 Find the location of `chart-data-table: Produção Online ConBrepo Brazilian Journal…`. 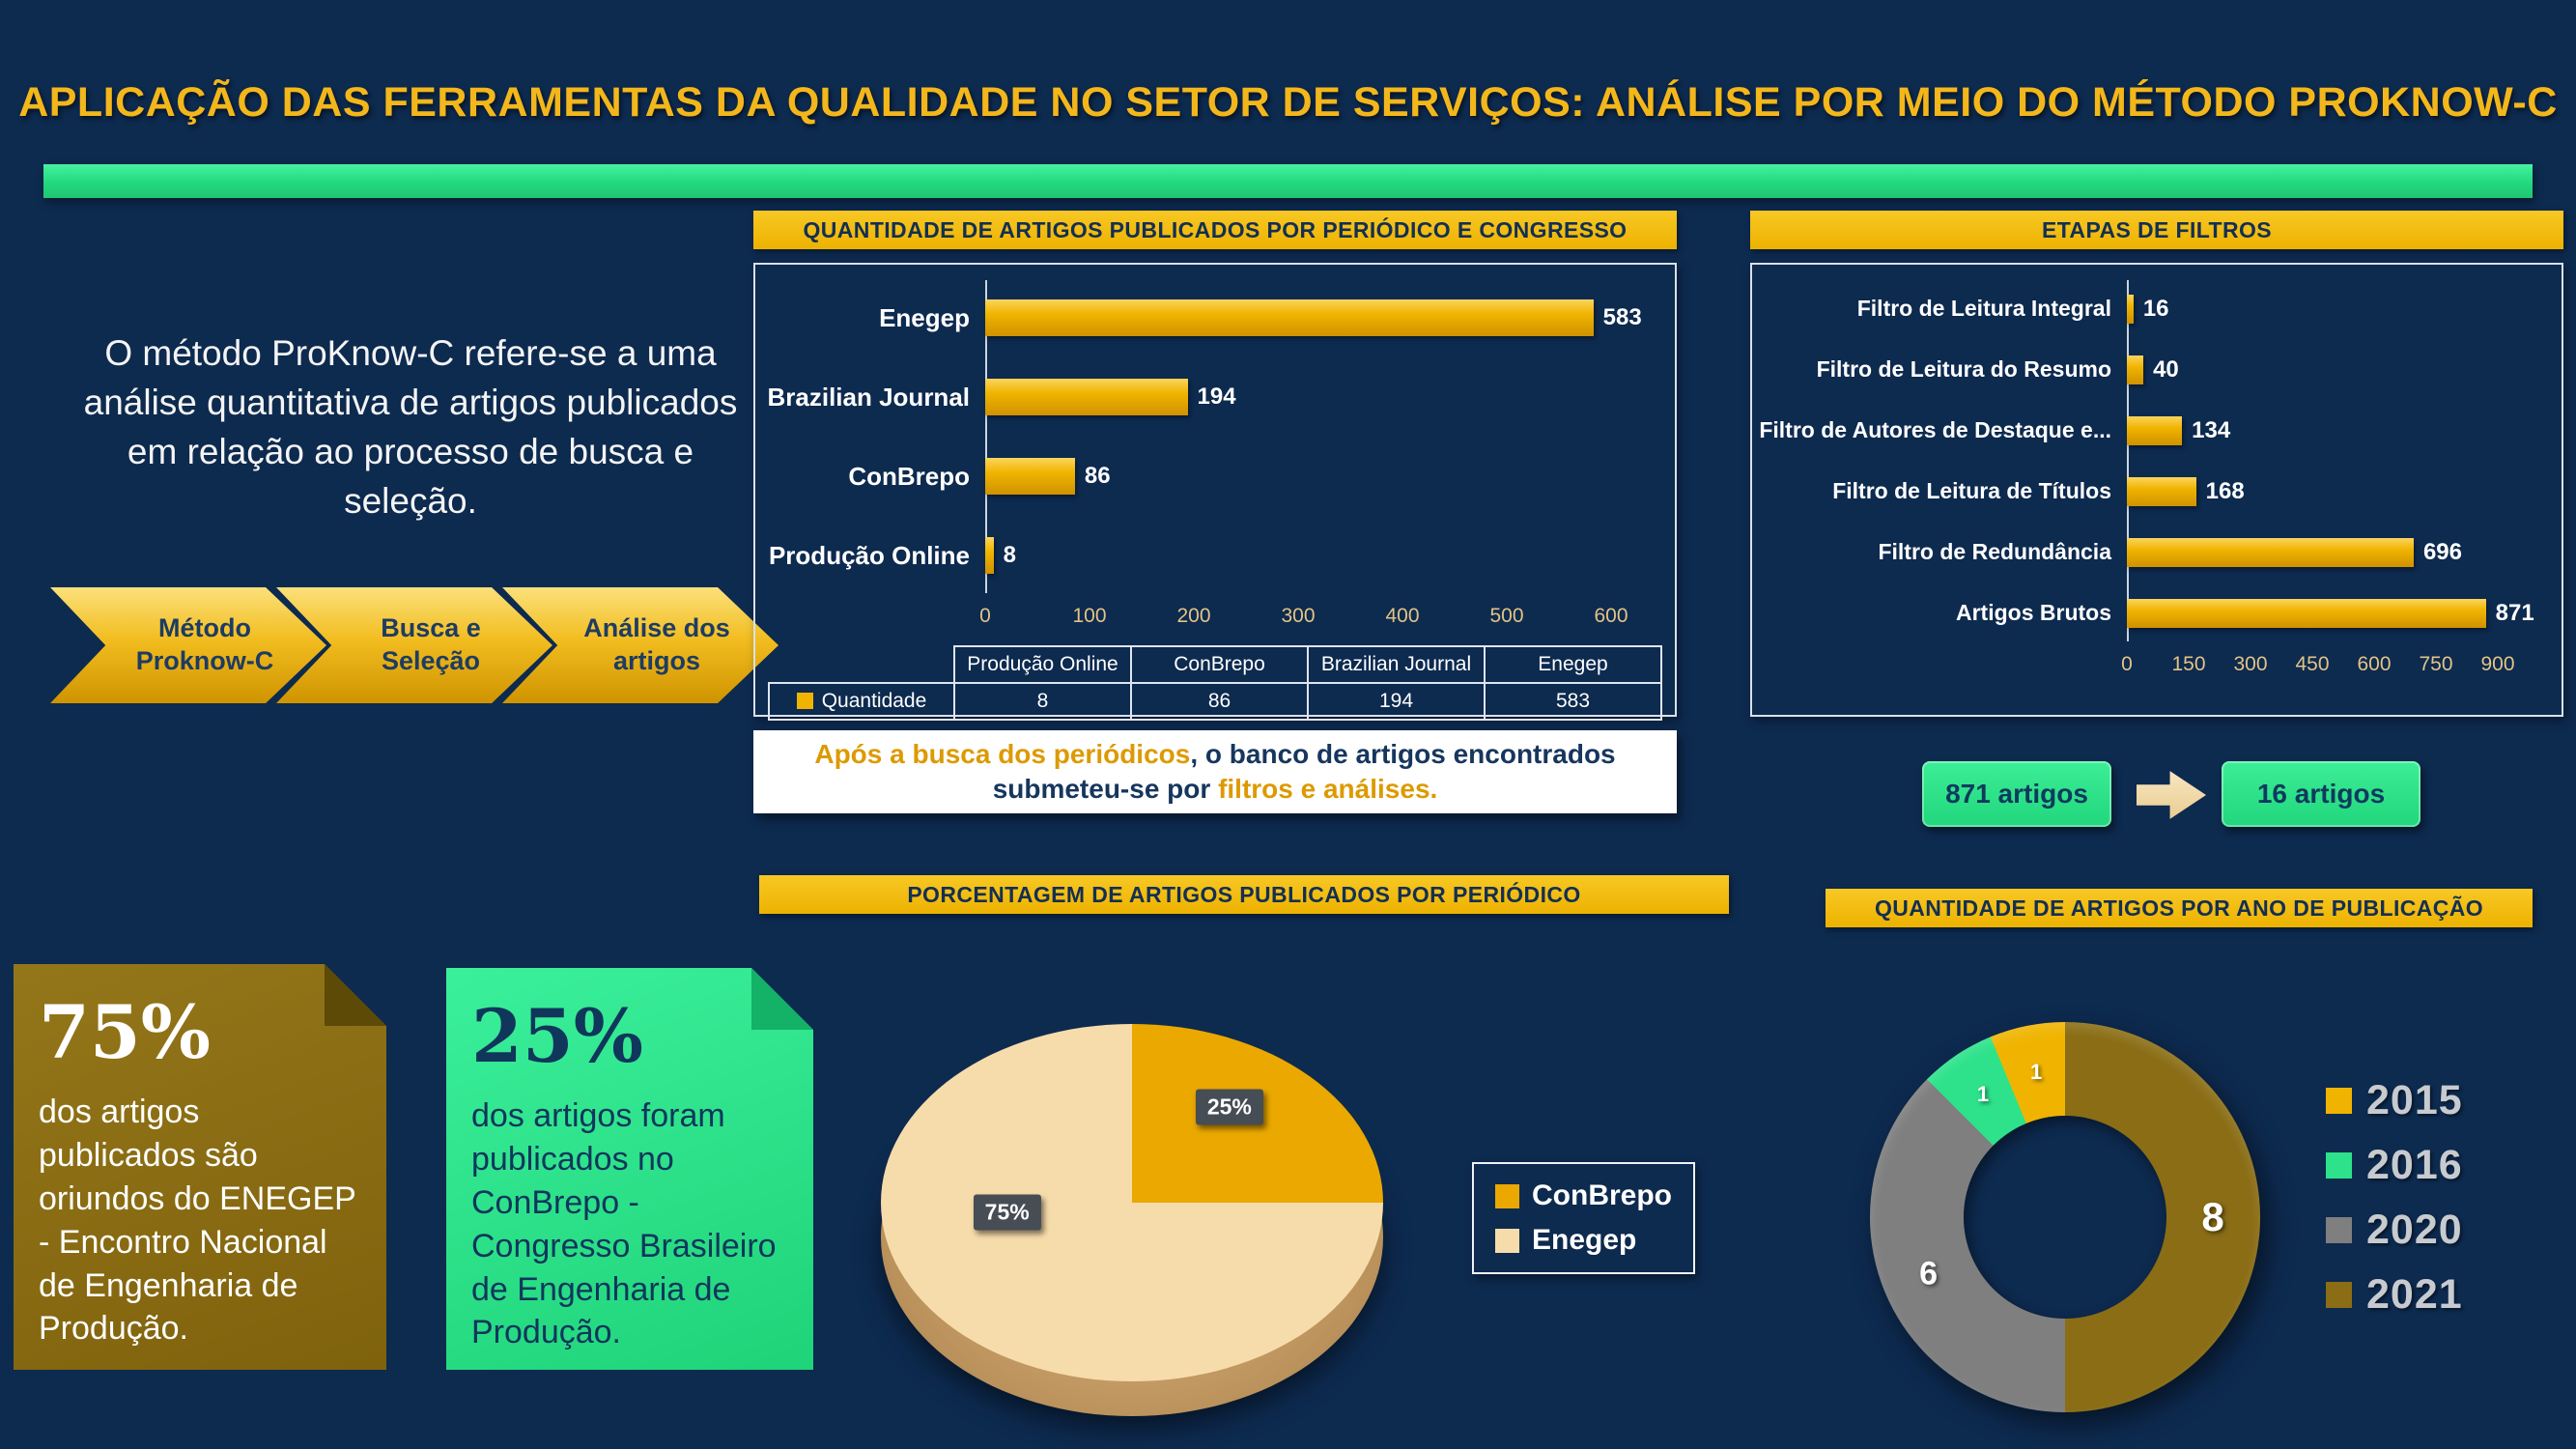

chart-data-table: Produção Online ConBrepo Brazilian Journal… is located at coordinates (1215, 683).